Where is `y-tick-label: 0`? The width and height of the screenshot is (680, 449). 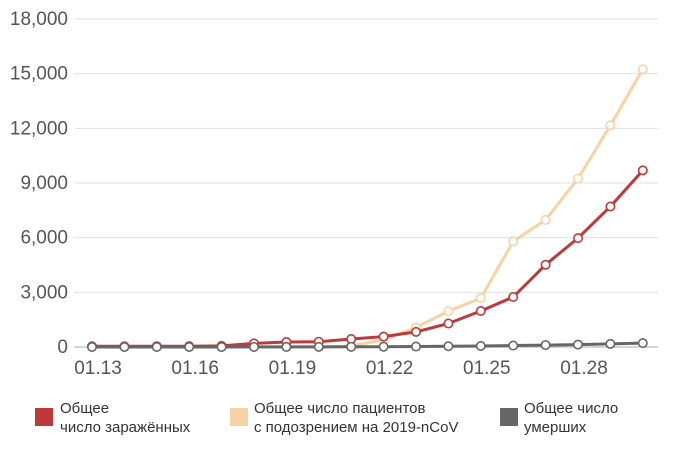 y-tick-label: 0 is located at coordinates (62, 347).